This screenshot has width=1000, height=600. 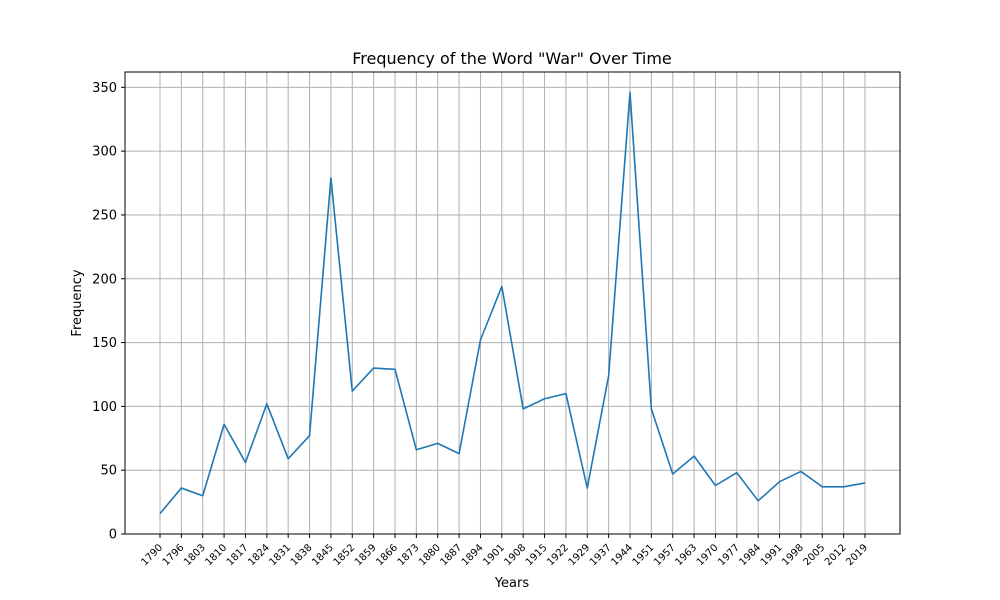 I want to click on x-tick-label: 1937, so click(x=601, y=555).